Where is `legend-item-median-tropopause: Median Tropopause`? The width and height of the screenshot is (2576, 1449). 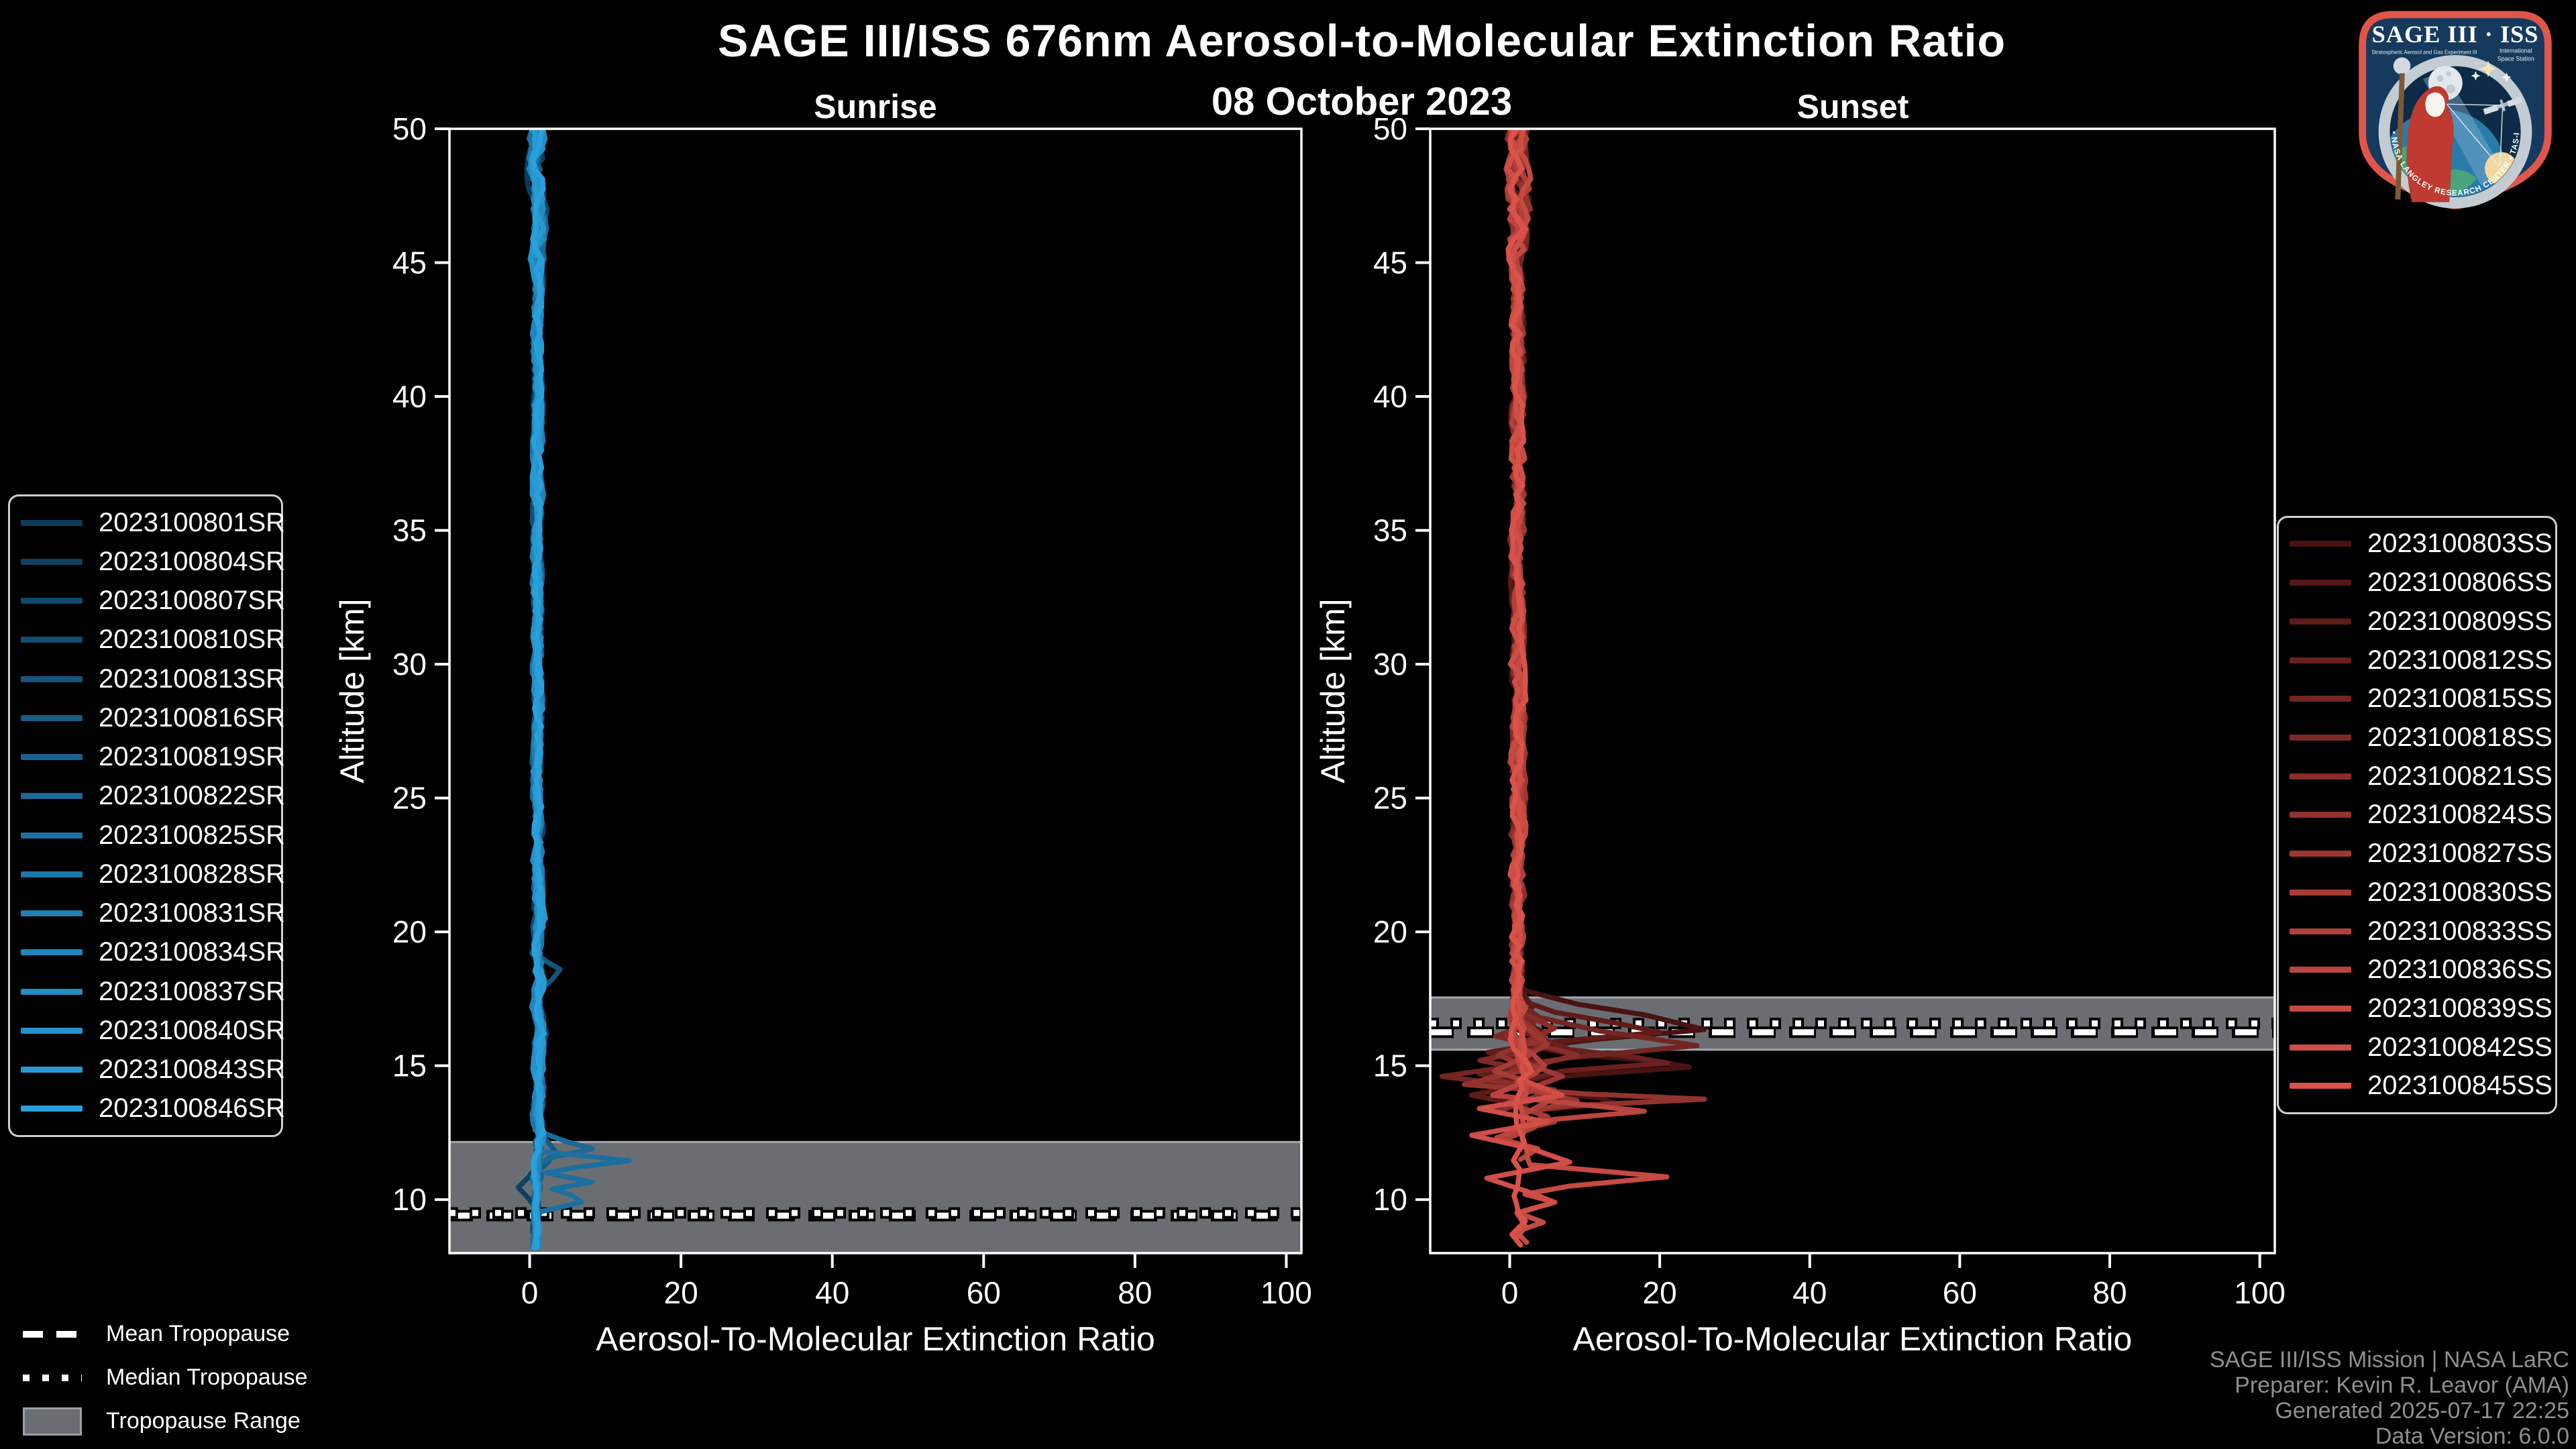 legend-item-median-tropopause: Median Tropopause is located at coordinates (165, 1377).